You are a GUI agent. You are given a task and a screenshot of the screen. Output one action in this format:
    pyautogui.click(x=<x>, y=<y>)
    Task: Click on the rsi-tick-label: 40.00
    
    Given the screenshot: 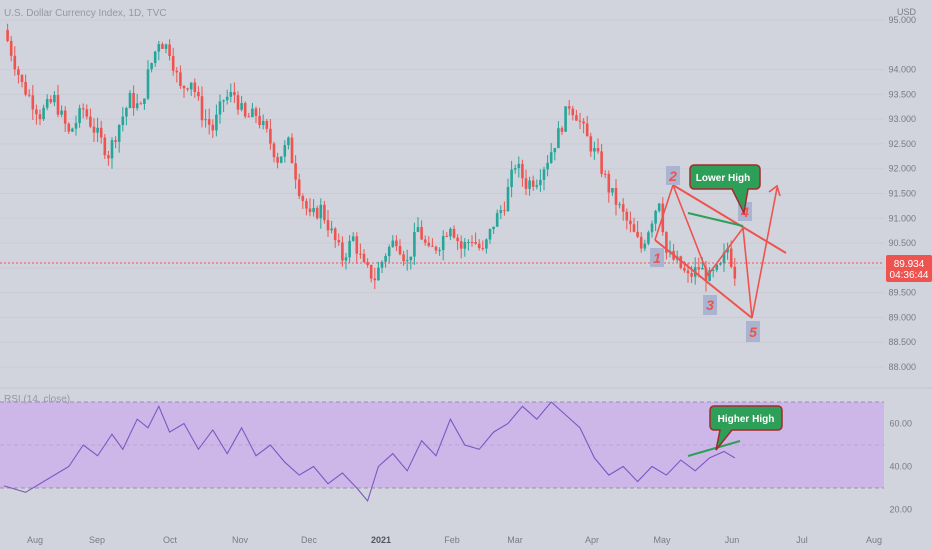 What is the action you would take?
    pyautogui.click(x=900, y=467)
    